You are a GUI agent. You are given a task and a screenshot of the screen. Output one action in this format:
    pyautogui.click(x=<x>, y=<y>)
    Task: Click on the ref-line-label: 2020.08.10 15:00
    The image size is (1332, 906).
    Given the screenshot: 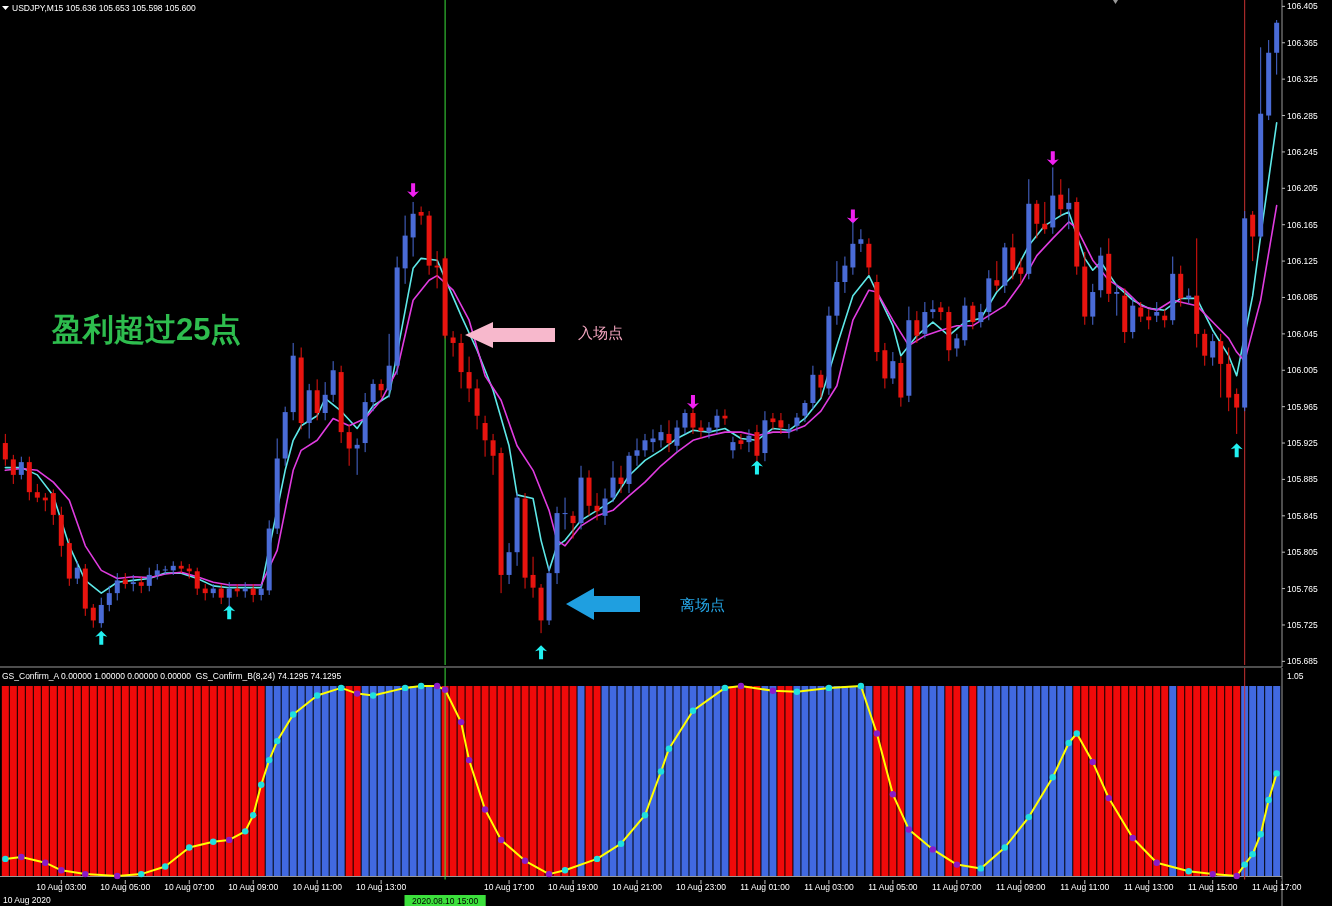 What is the action you would take?
    pyautogui.click(x=445, y=900)
    